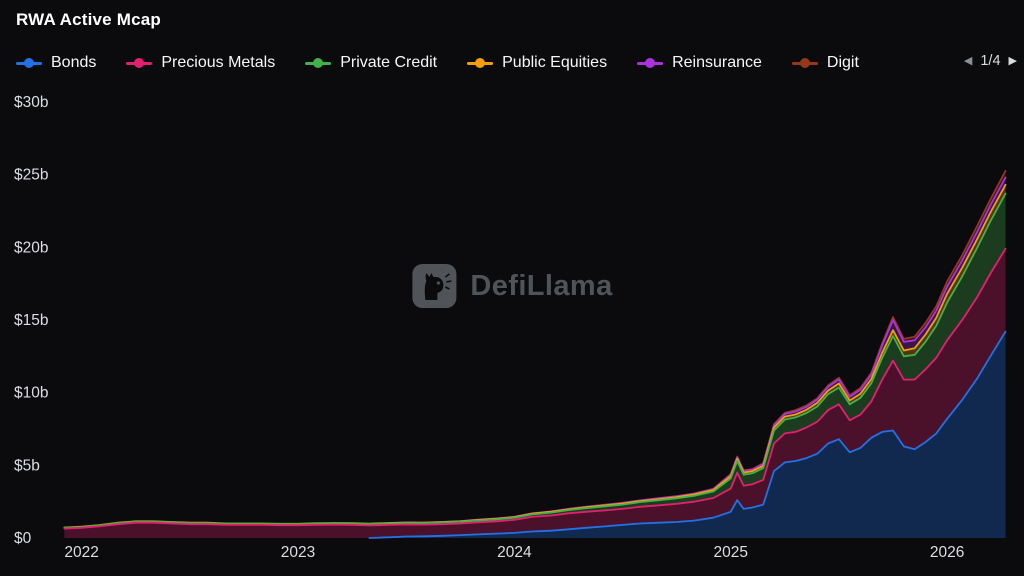 Image resolution: width=1024 pixels, height=576 pixels. What do you see at coordinates (555, 62) in the screenshot?
I see `legend-label: Public Equities` at bounding box center [555, 62].